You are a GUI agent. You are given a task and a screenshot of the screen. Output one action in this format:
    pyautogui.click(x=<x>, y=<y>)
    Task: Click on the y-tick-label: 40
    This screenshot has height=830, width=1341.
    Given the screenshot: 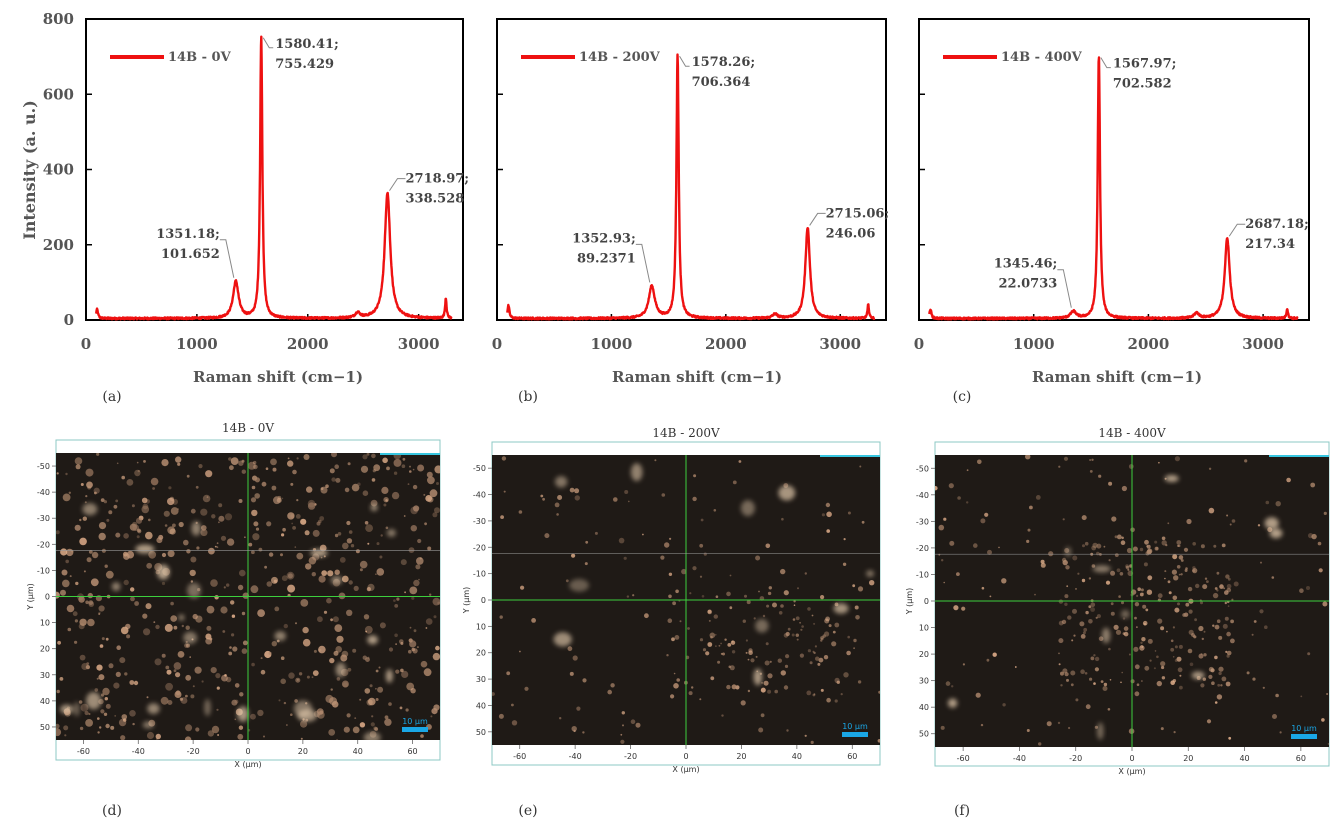 What is the action you would take?
    pyautogui.click(x=481, y=705)
    